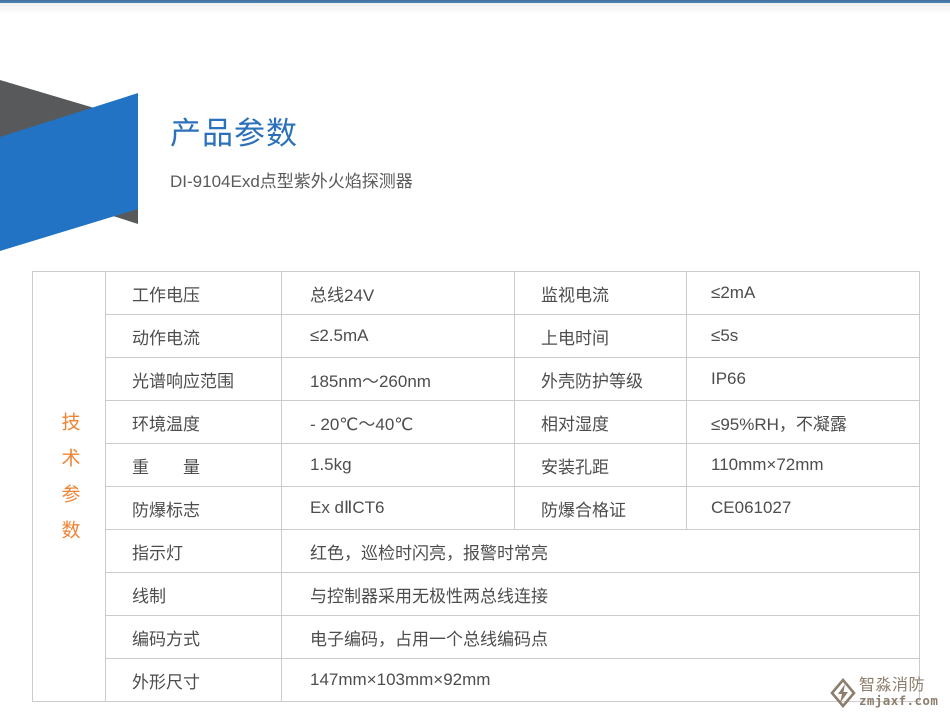  What do you see at coordinates (398, 465) in the screenshot?
I see `spec-value: 1.5kg` at bounding box center [398, 465].